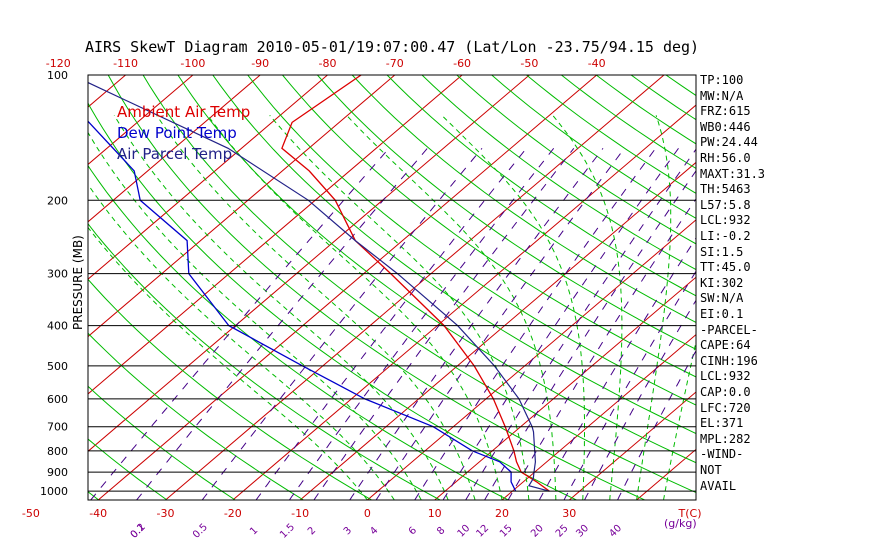 This screenshot has width=870, height=560. I want to click on pressure-tick-label: 400, so click(57, 326).